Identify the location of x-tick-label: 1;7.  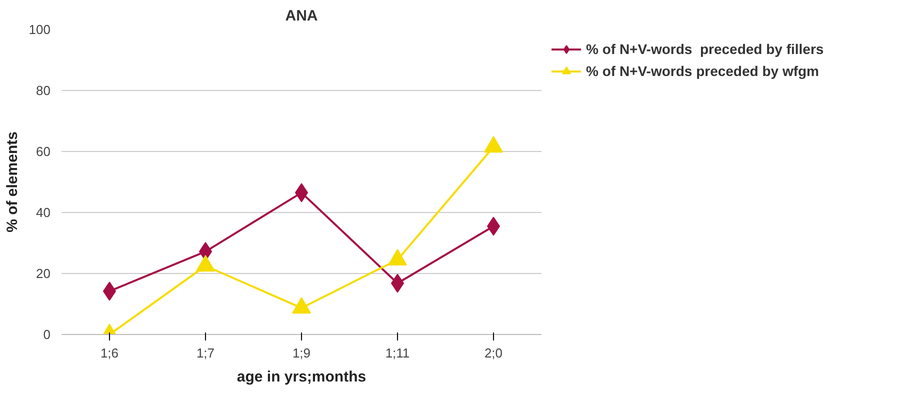
(205, 353).